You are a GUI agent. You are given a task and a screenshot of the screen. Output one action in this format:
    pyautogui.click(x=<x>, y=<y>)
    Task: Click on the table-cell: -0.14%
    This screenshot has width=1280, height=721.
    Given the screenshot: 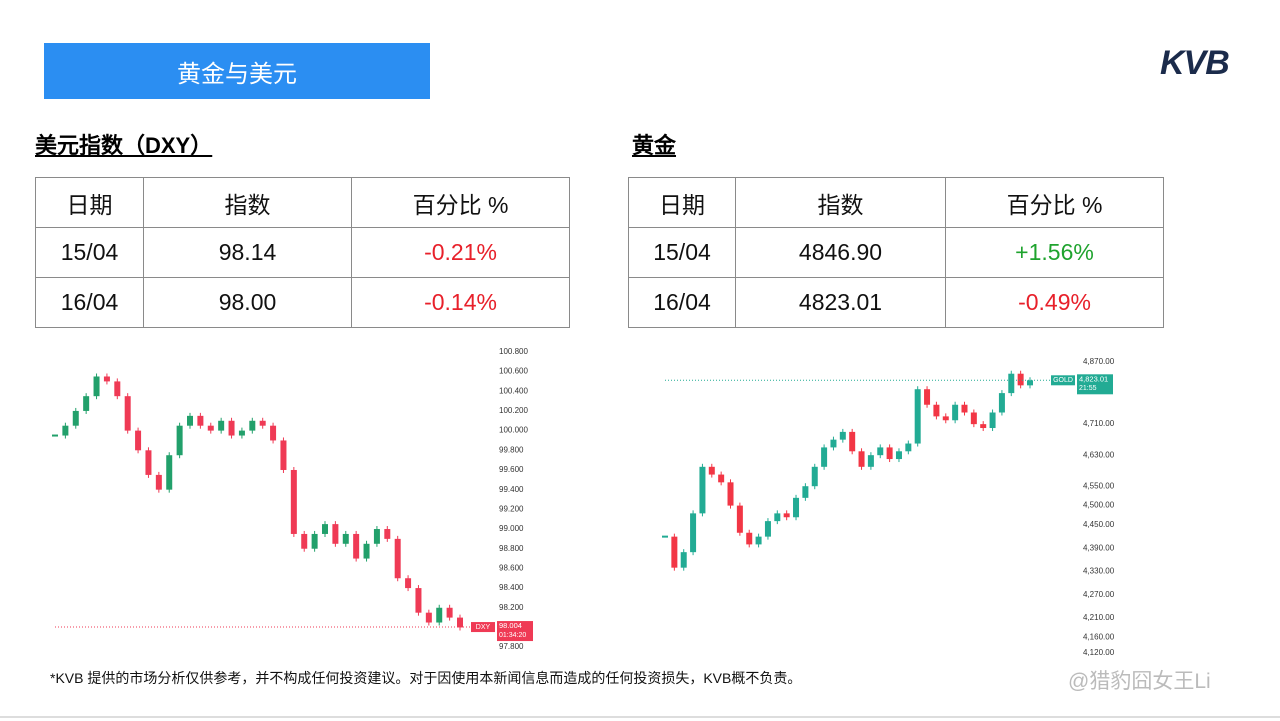 What is the action you would take?
    pyautogui.click(x=460, y=302)
    